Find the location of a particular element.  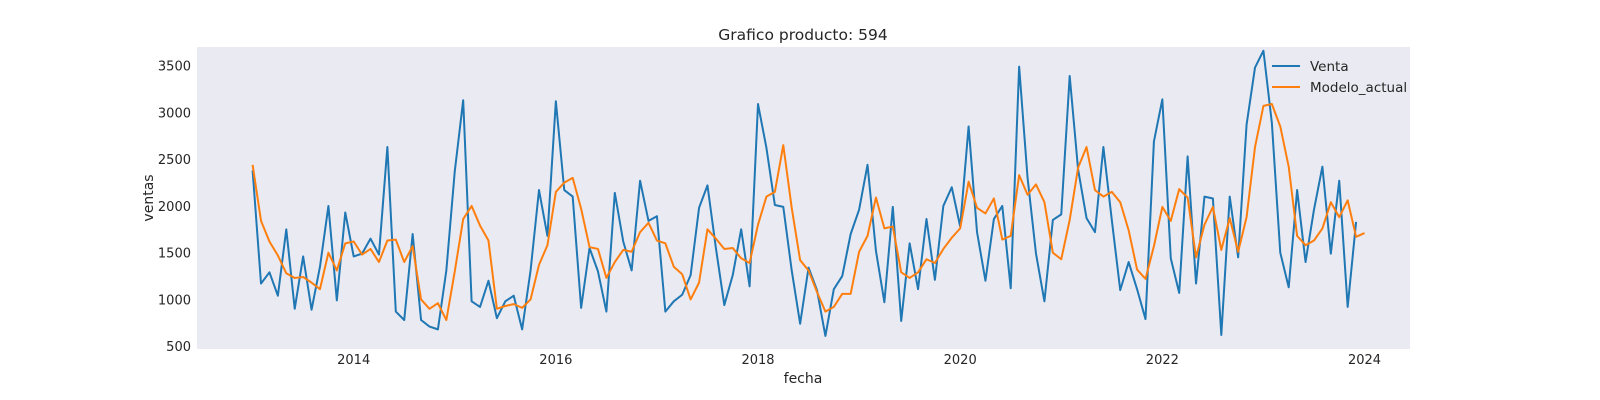

x-axis-label: fecha is located at coordinates (803, 379).